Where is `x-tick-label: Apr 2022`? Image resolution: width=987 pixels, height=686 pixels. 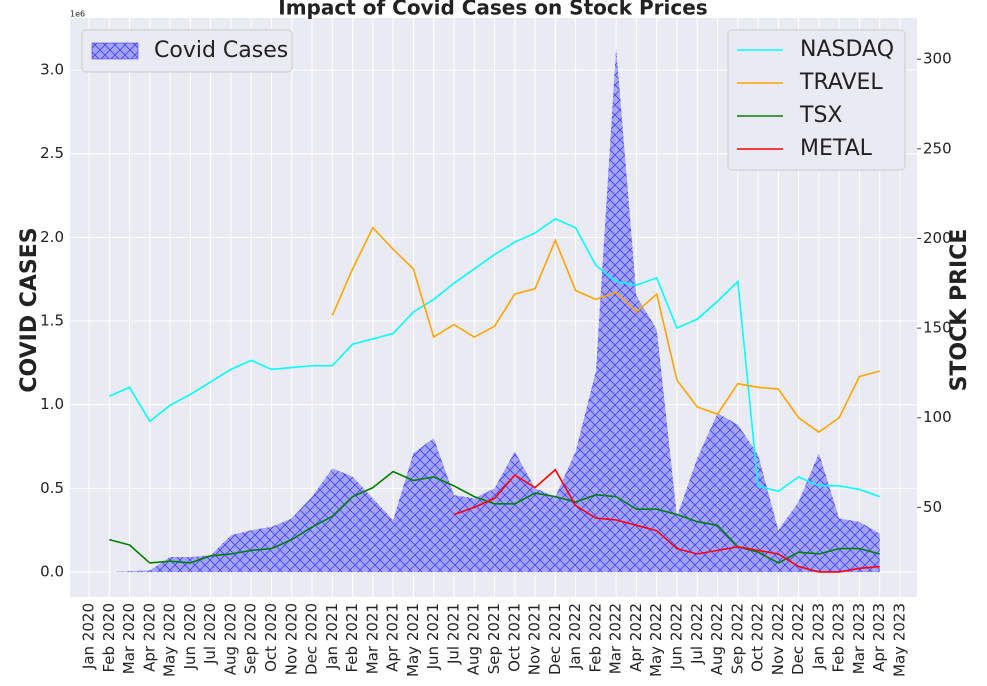 x-tick-label: Apr 2022 is located at coordinates (636, 637).